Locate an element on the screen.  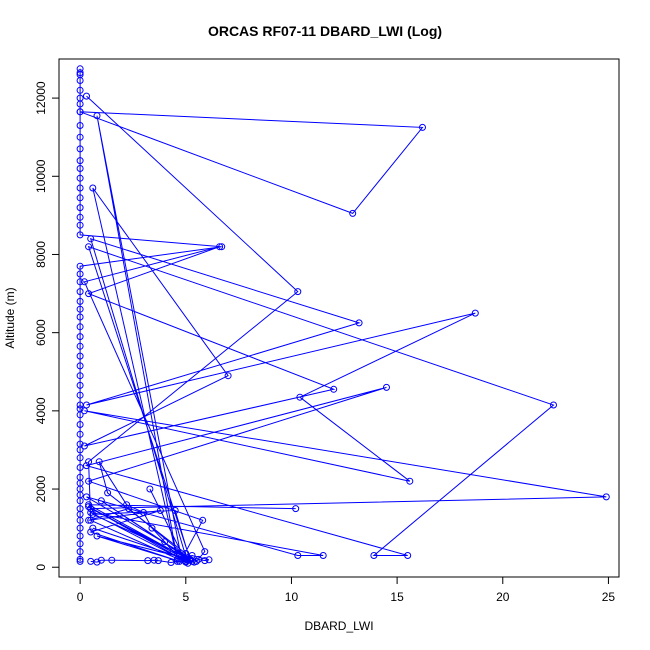
x-tick-label: 0 is located at coordinates (80, 597).